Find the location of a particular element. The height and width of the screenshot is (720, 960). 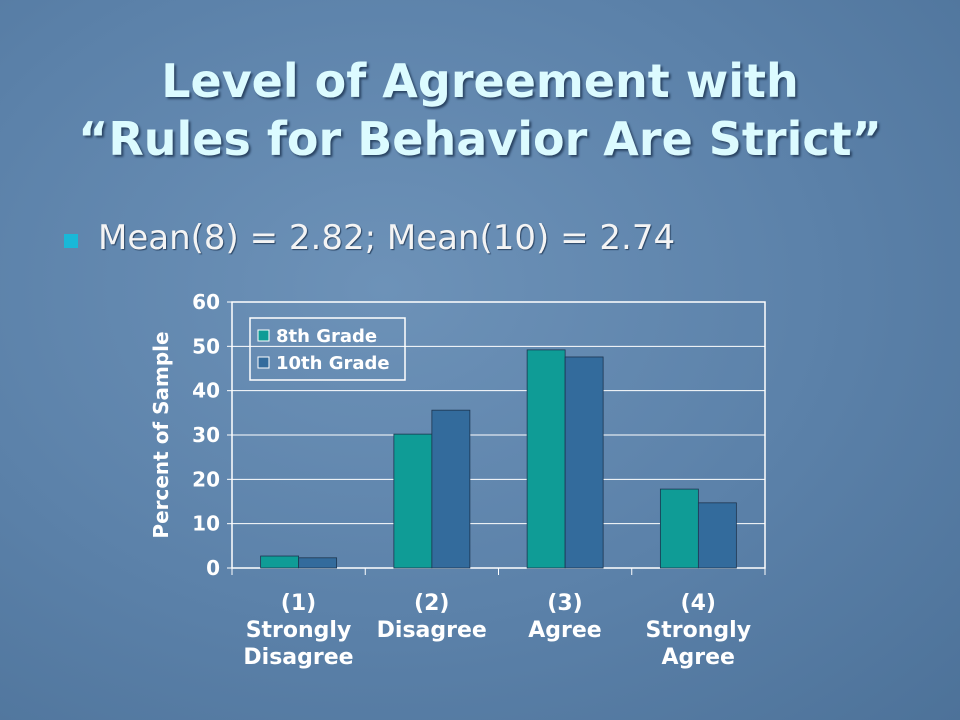

legend-box is located at coordinates (327, 349).